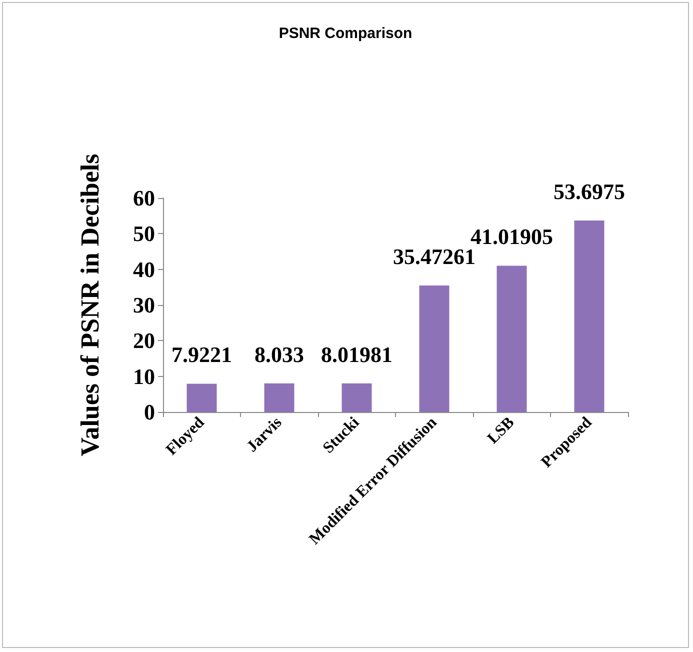 The width and height of the screenshot is (693, 652). What do you see at coordinates (501, 431) in the screenshot?
I see `x-tick-label: LSB` at bounding box center [501, 431].